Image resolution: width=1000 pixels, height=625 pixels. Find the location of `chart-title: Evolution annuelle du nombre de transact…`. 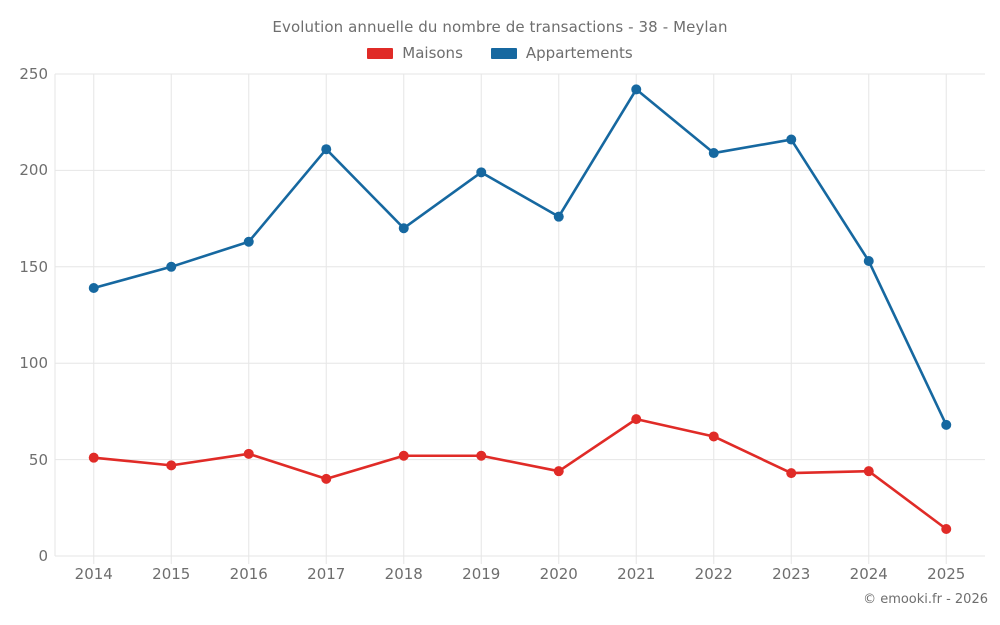

chart-title: Evolution annuelle du nombre de transact… is located at coordinates (500, 27).